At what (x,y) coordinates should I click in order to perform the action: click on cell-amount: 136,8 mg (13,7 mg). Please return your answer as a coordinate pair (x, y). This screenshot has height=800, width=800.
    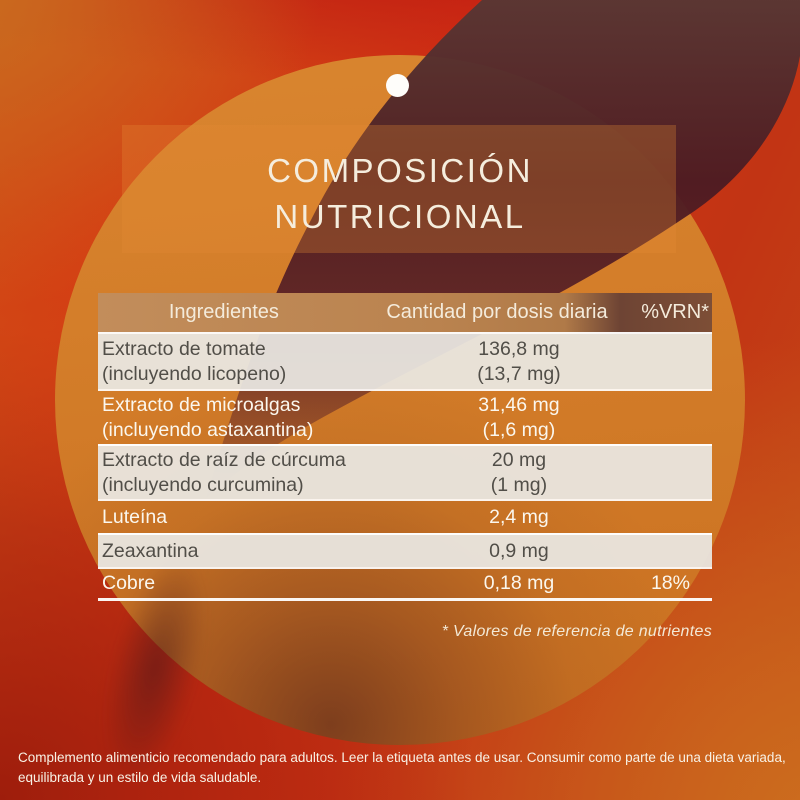
    Looking at the image, I should click on (519, 361).